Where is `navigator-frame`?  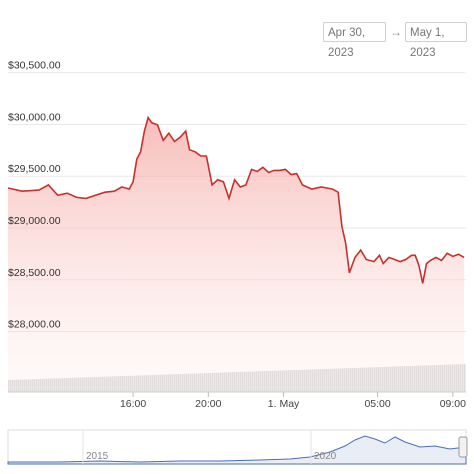
navigator-frame is located at coordinates (237, 447).